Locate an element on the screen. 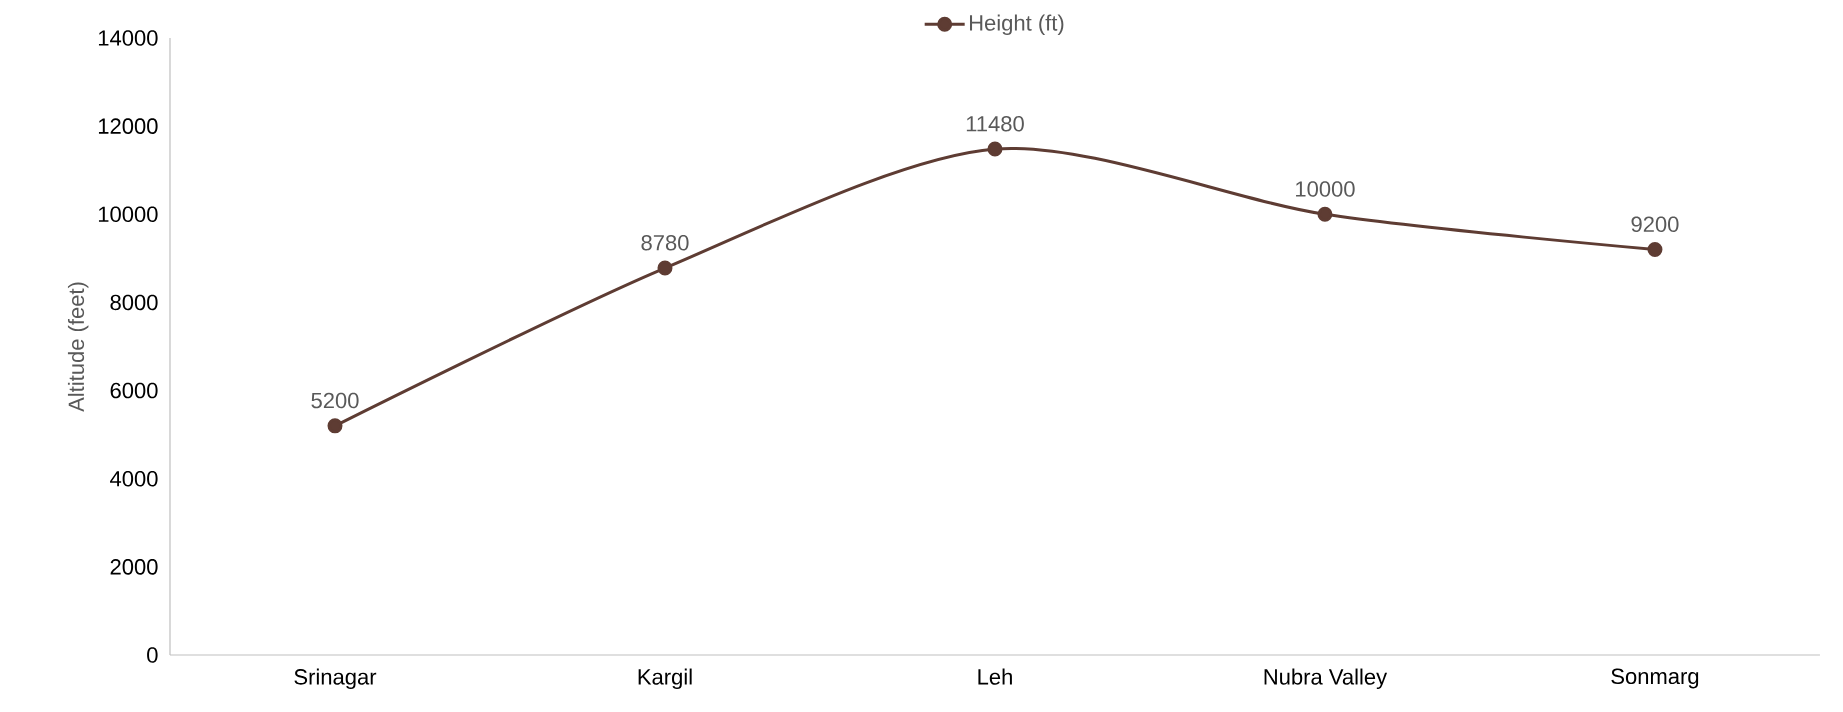 The width and height of the screenshot is (1843, 712). y-tick-label: 14000 is located at coordinates (128, 38).